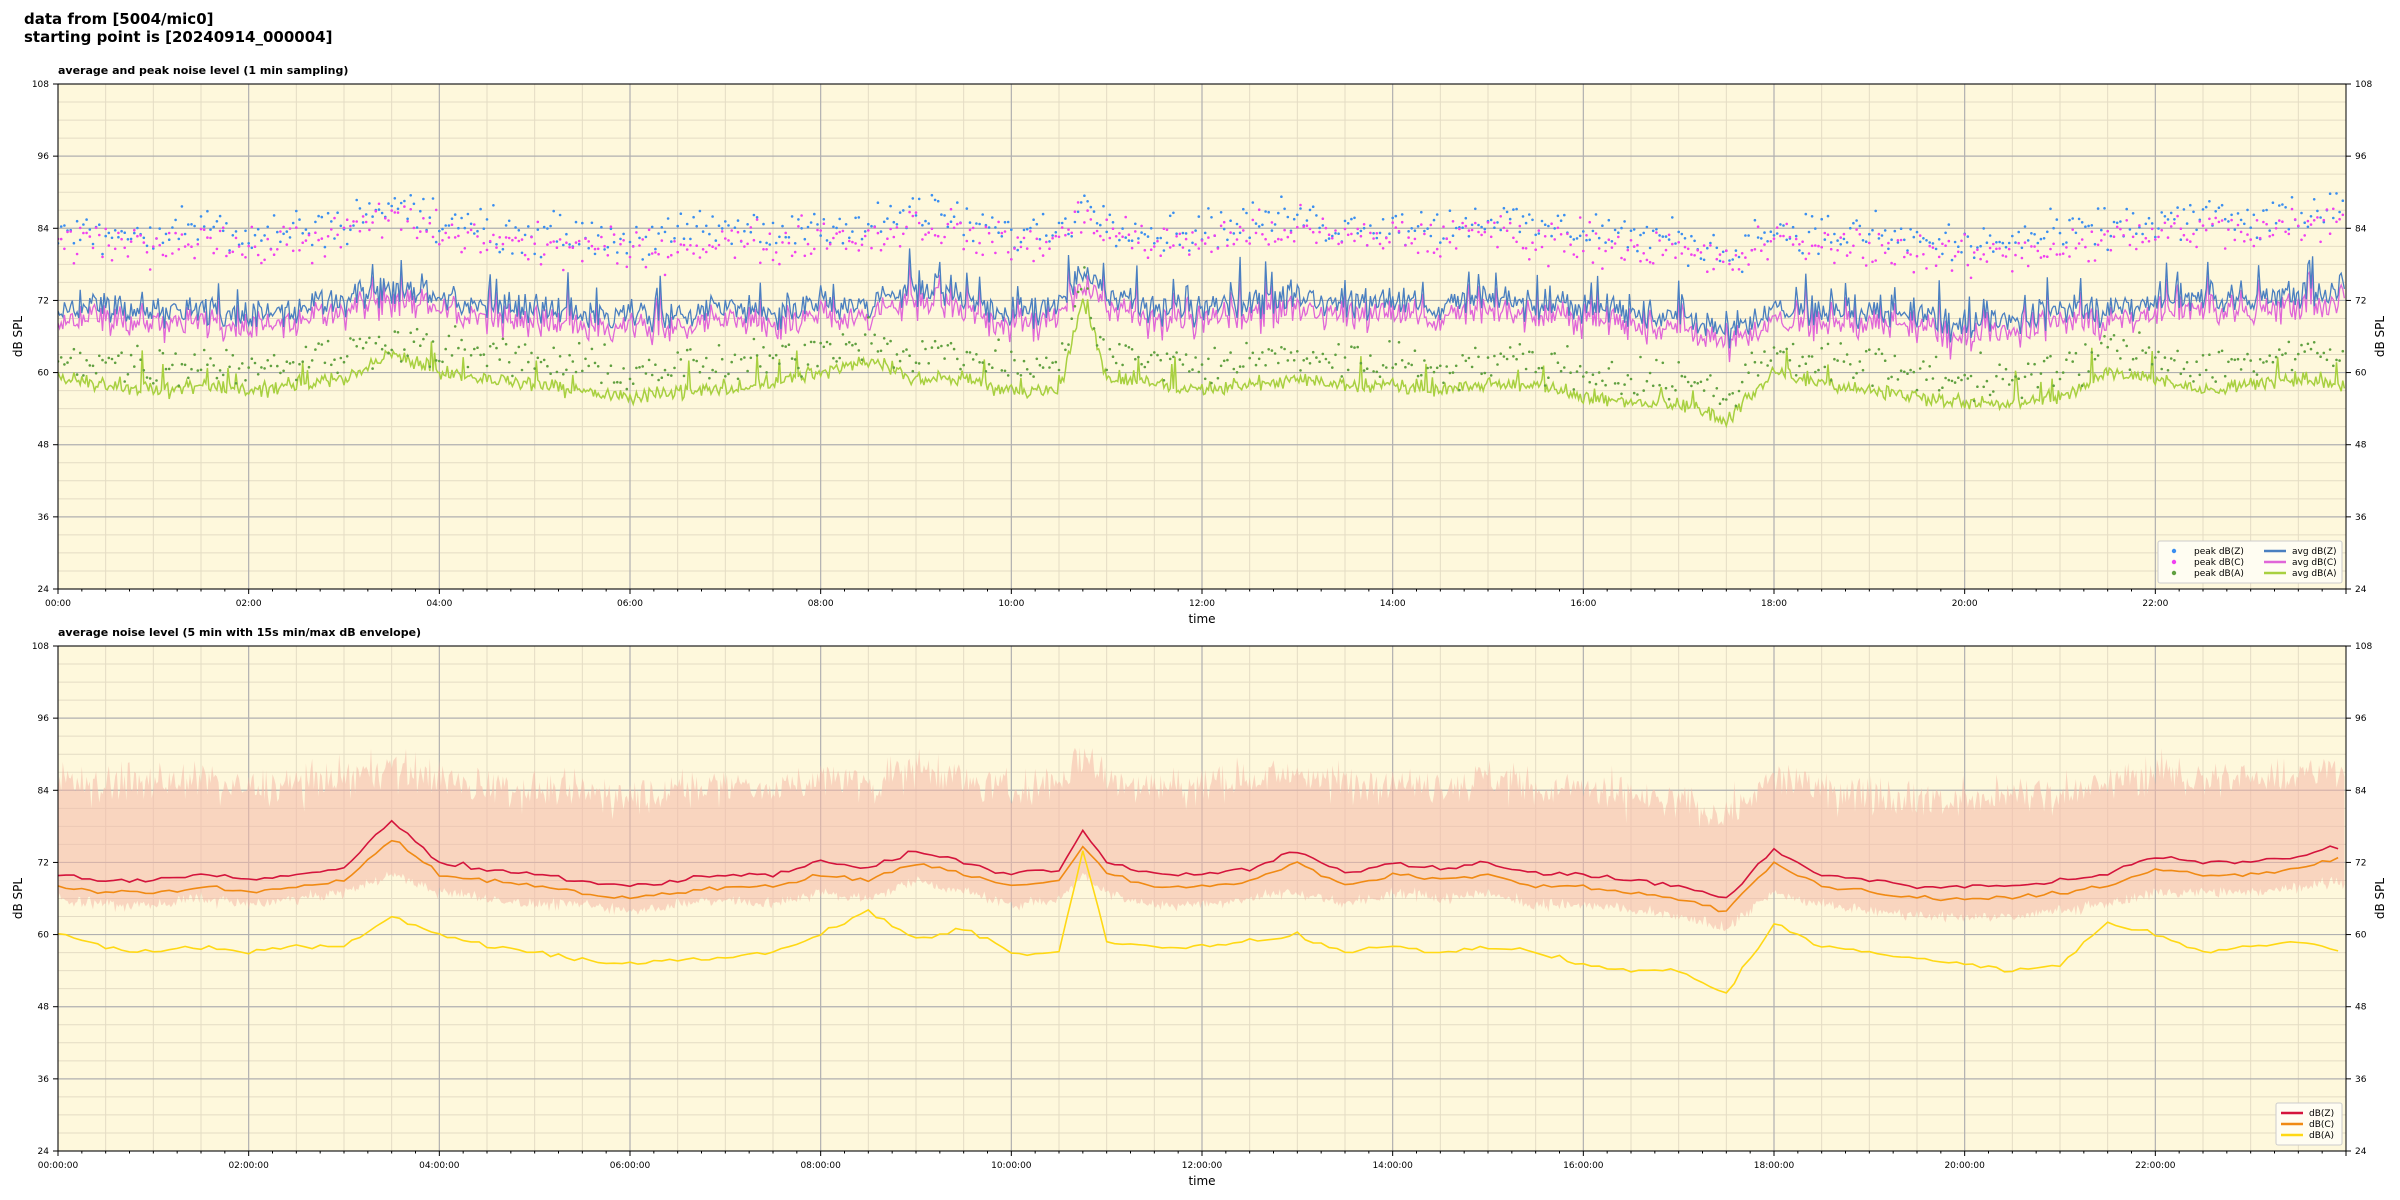 The height and width of the screenshot is (1200, 2400). What do you see at coordinates (630, 604) in the screenshot?
I see `x-tick-label: 06:00` at bounding box center [630, 604].